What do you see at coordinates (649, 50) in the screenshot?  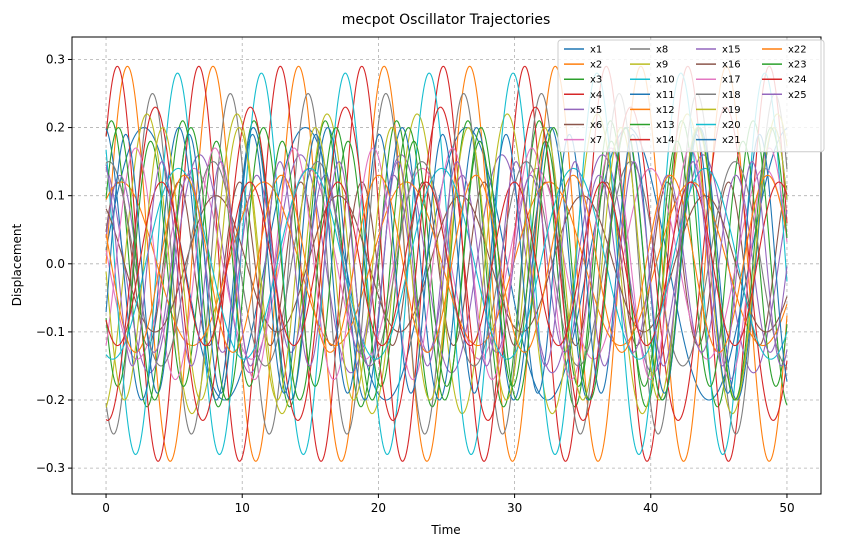 I see `legend-item: x8` at bounding box center [649, 50].